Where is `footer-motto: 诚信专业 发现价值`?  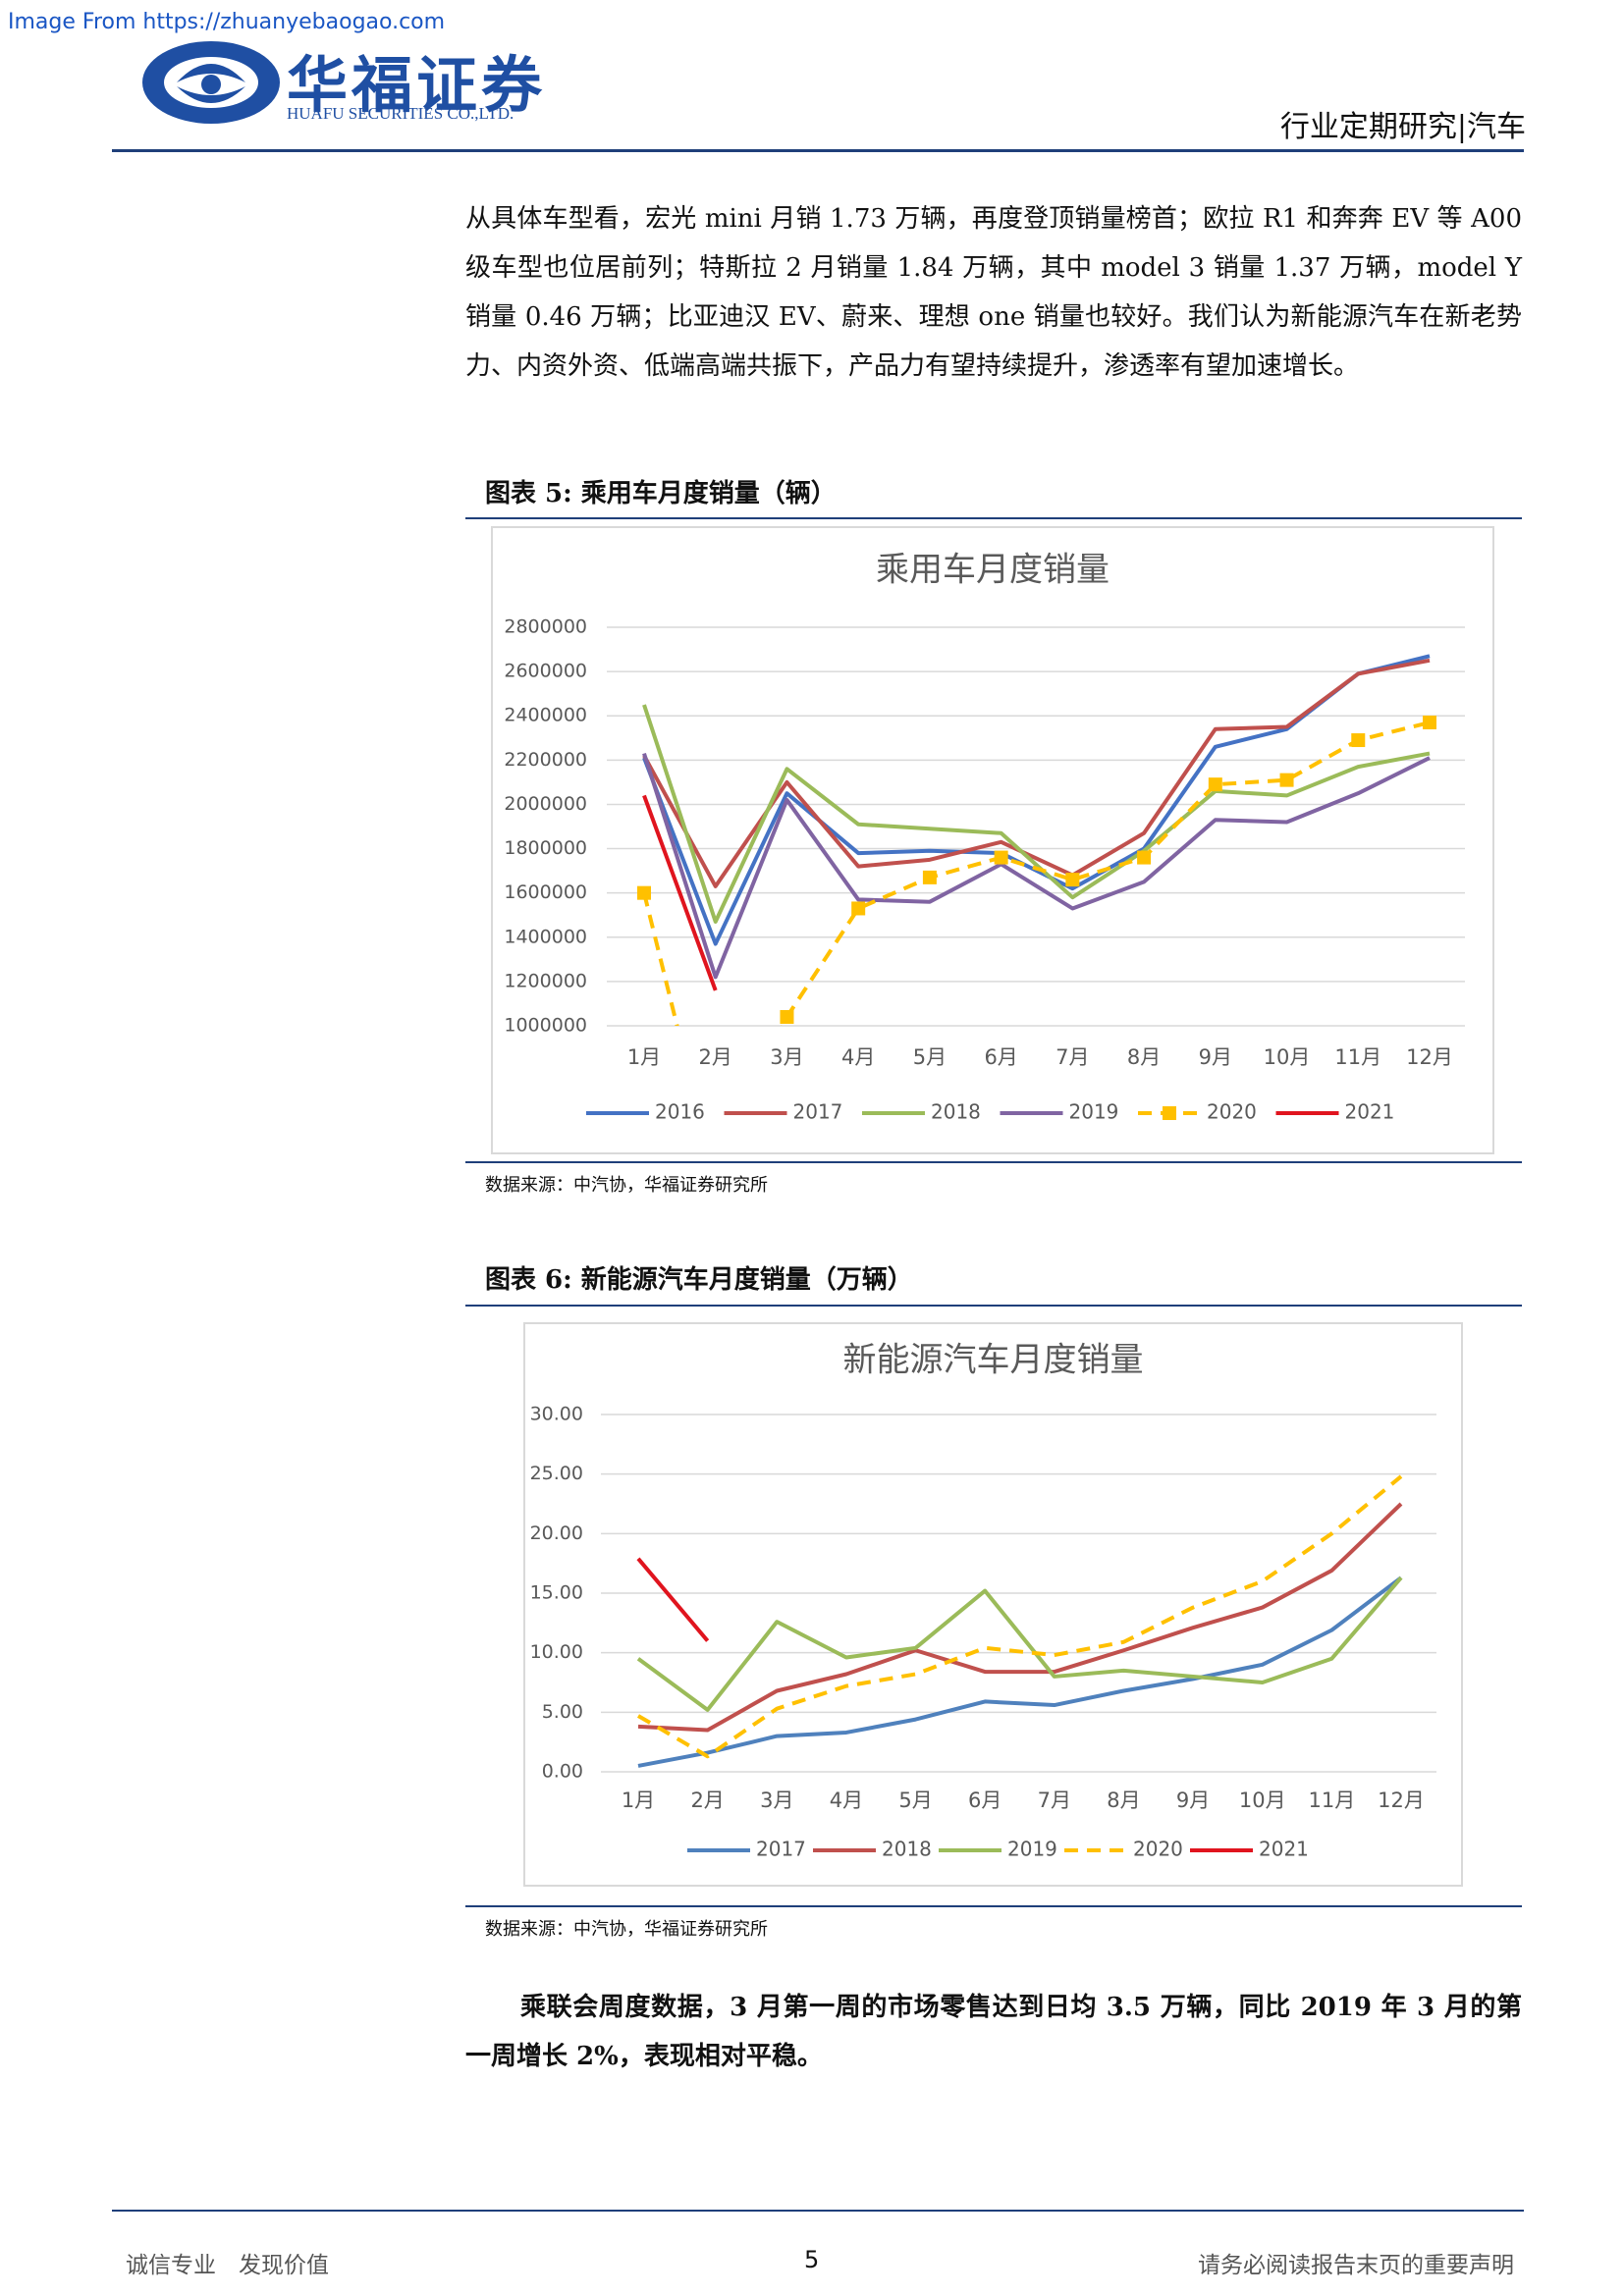 footer-motto: 诚信专业 发现价值 is located at coordinates (227, 2265).